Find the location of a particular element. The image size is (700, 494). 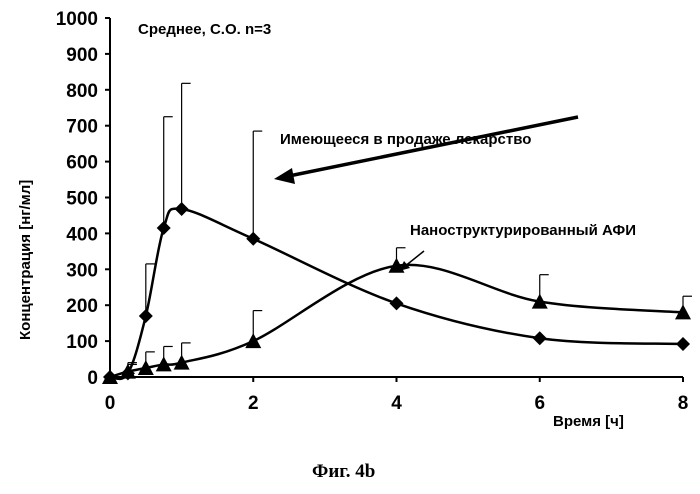

y-tick-label: 300 is located at coordinates (82, 270).